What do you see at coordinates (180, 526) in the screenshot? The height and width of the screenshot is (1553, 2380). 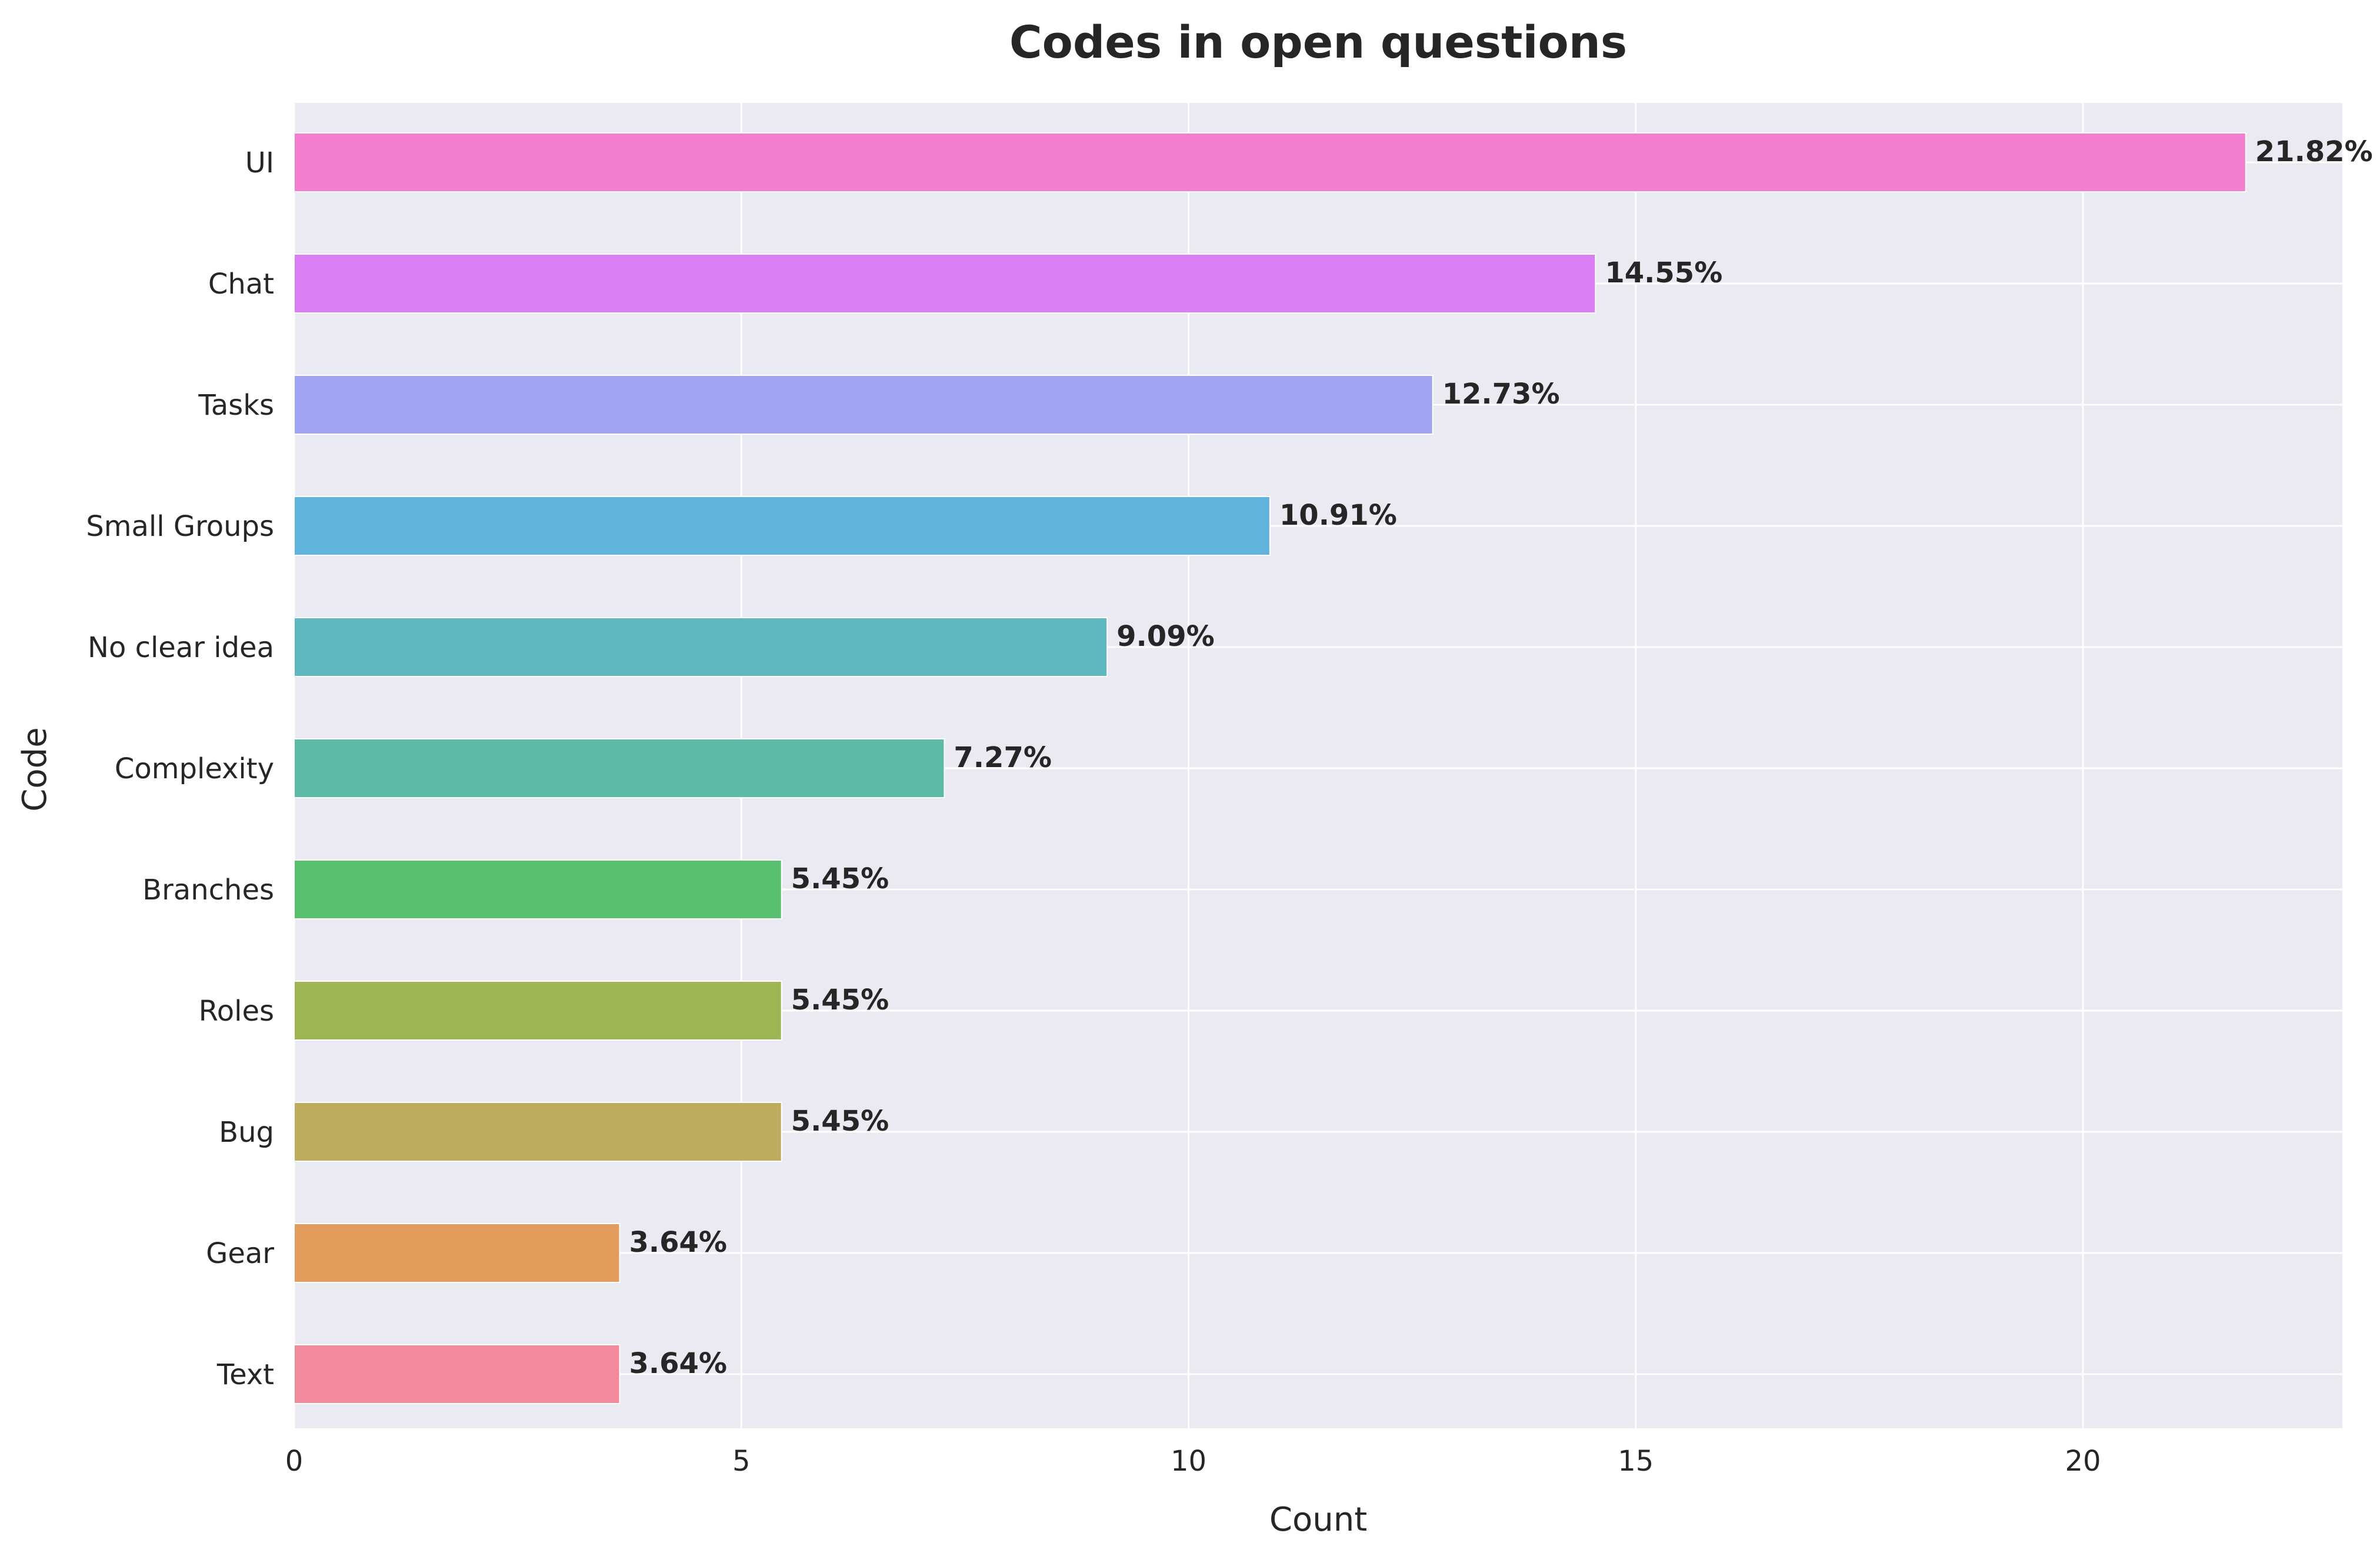 I see `y-tick-label: Small Groups` at bounding box center [180, 526].